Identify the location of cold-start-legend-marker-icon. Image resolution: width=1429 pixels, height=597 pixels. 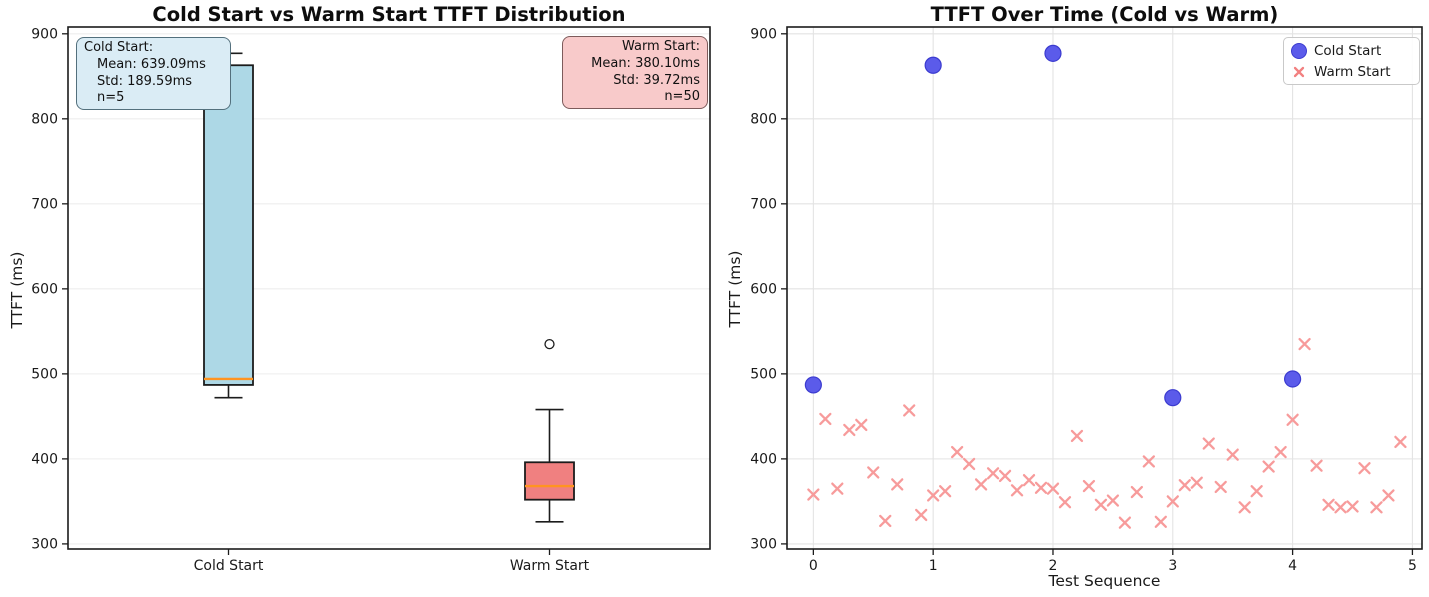
(1299, 51).